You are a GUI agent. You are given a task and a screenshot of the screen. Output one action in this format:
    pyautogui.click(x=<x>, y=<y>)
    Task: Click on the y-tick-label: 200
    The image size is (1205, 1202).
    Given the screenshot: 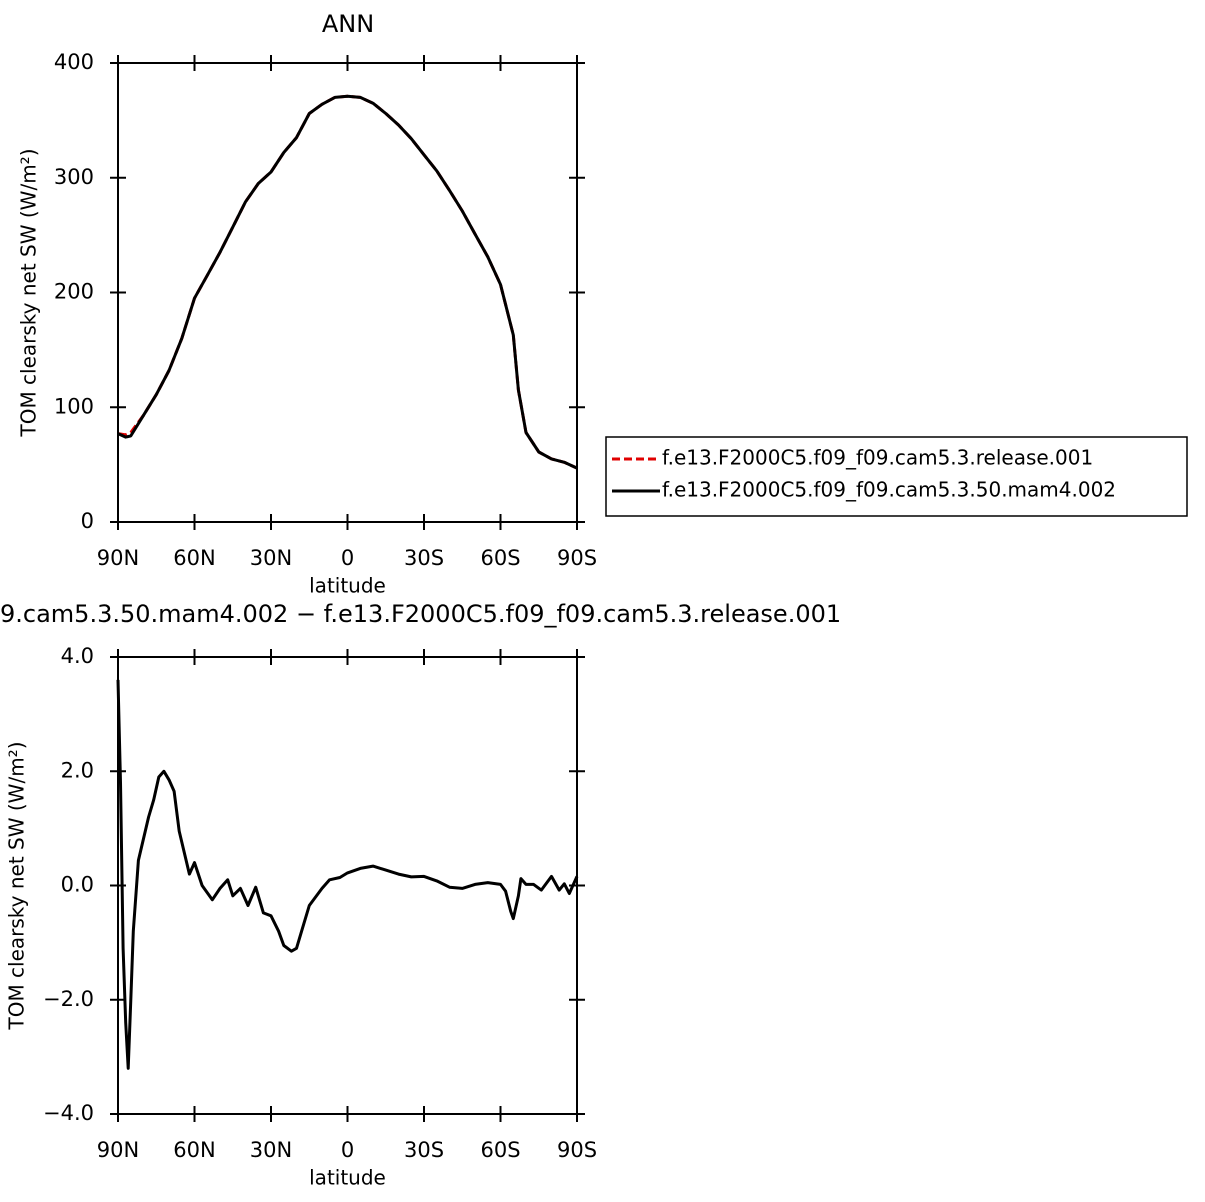 What is the action you would take?
    pyautogui.click(x=74, y=292)
    